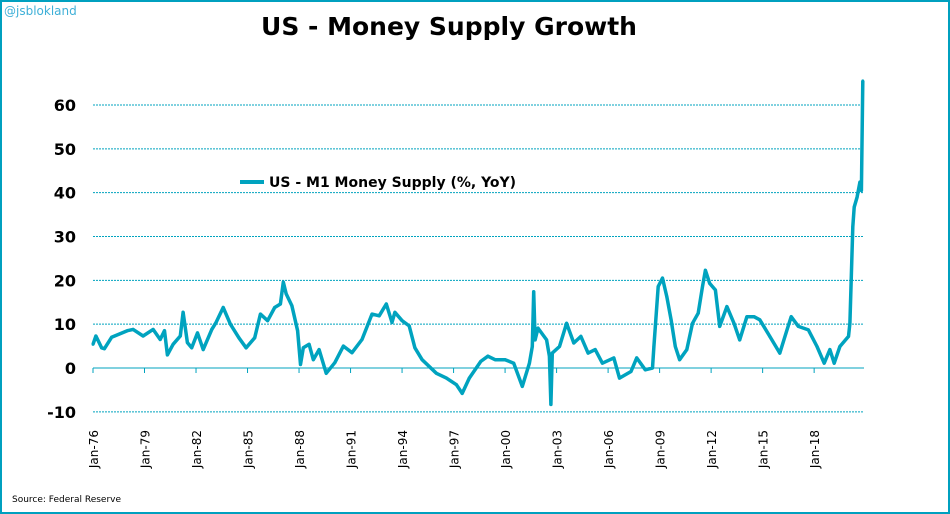 The width and height of the screenshot is (950, 514). What do you see at coordinates (506, 449) in the screenshot?
I see `x-tick-label: Jan-00` at bounding box center [506, 449].